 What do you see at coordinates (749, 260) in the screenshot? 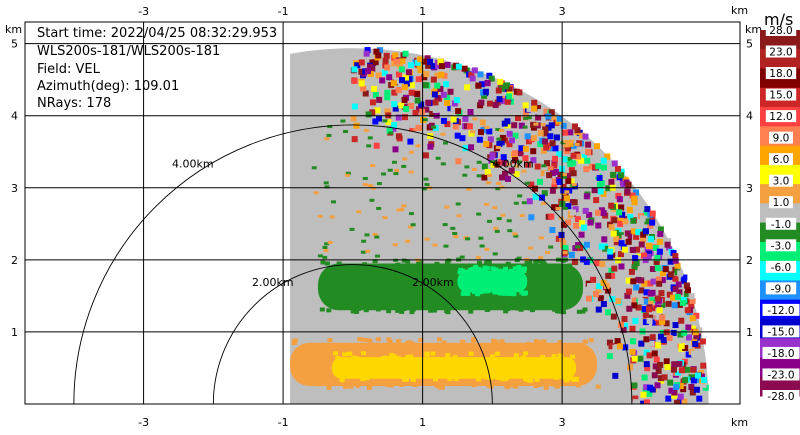
I see `y-tick-label-right: 2` at bounding box center [749, 260].